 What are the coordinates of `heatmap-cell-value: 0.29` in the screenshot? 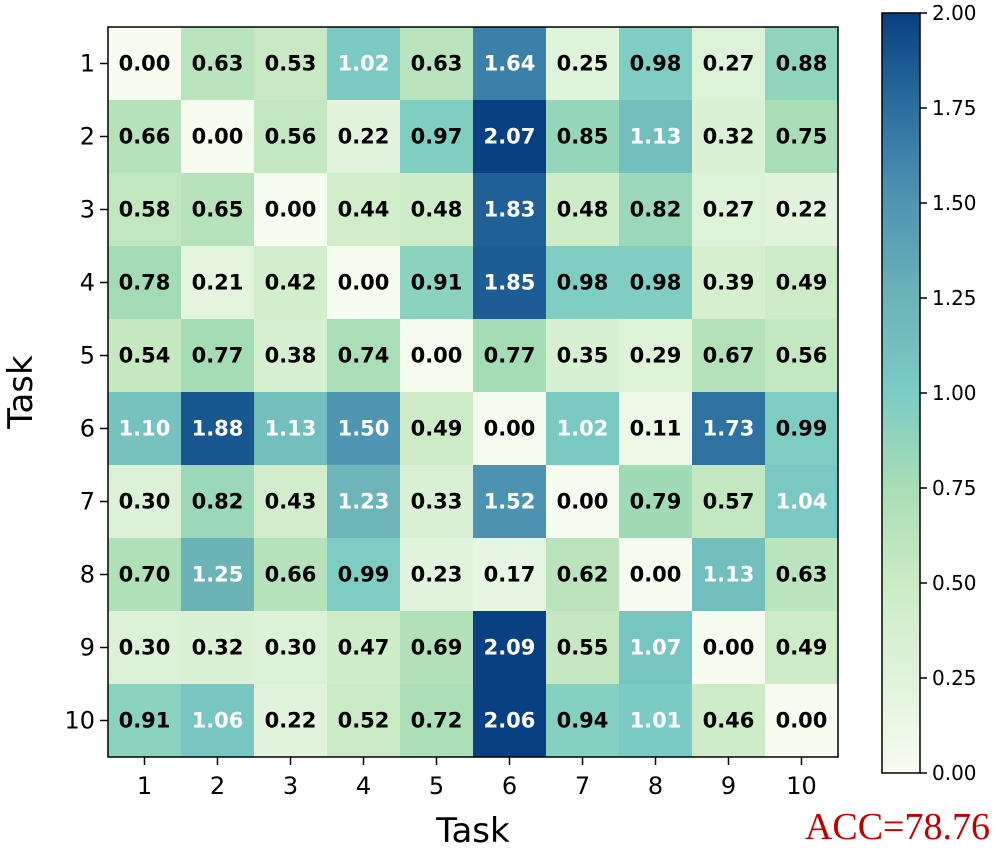 It's located at (656, 356).